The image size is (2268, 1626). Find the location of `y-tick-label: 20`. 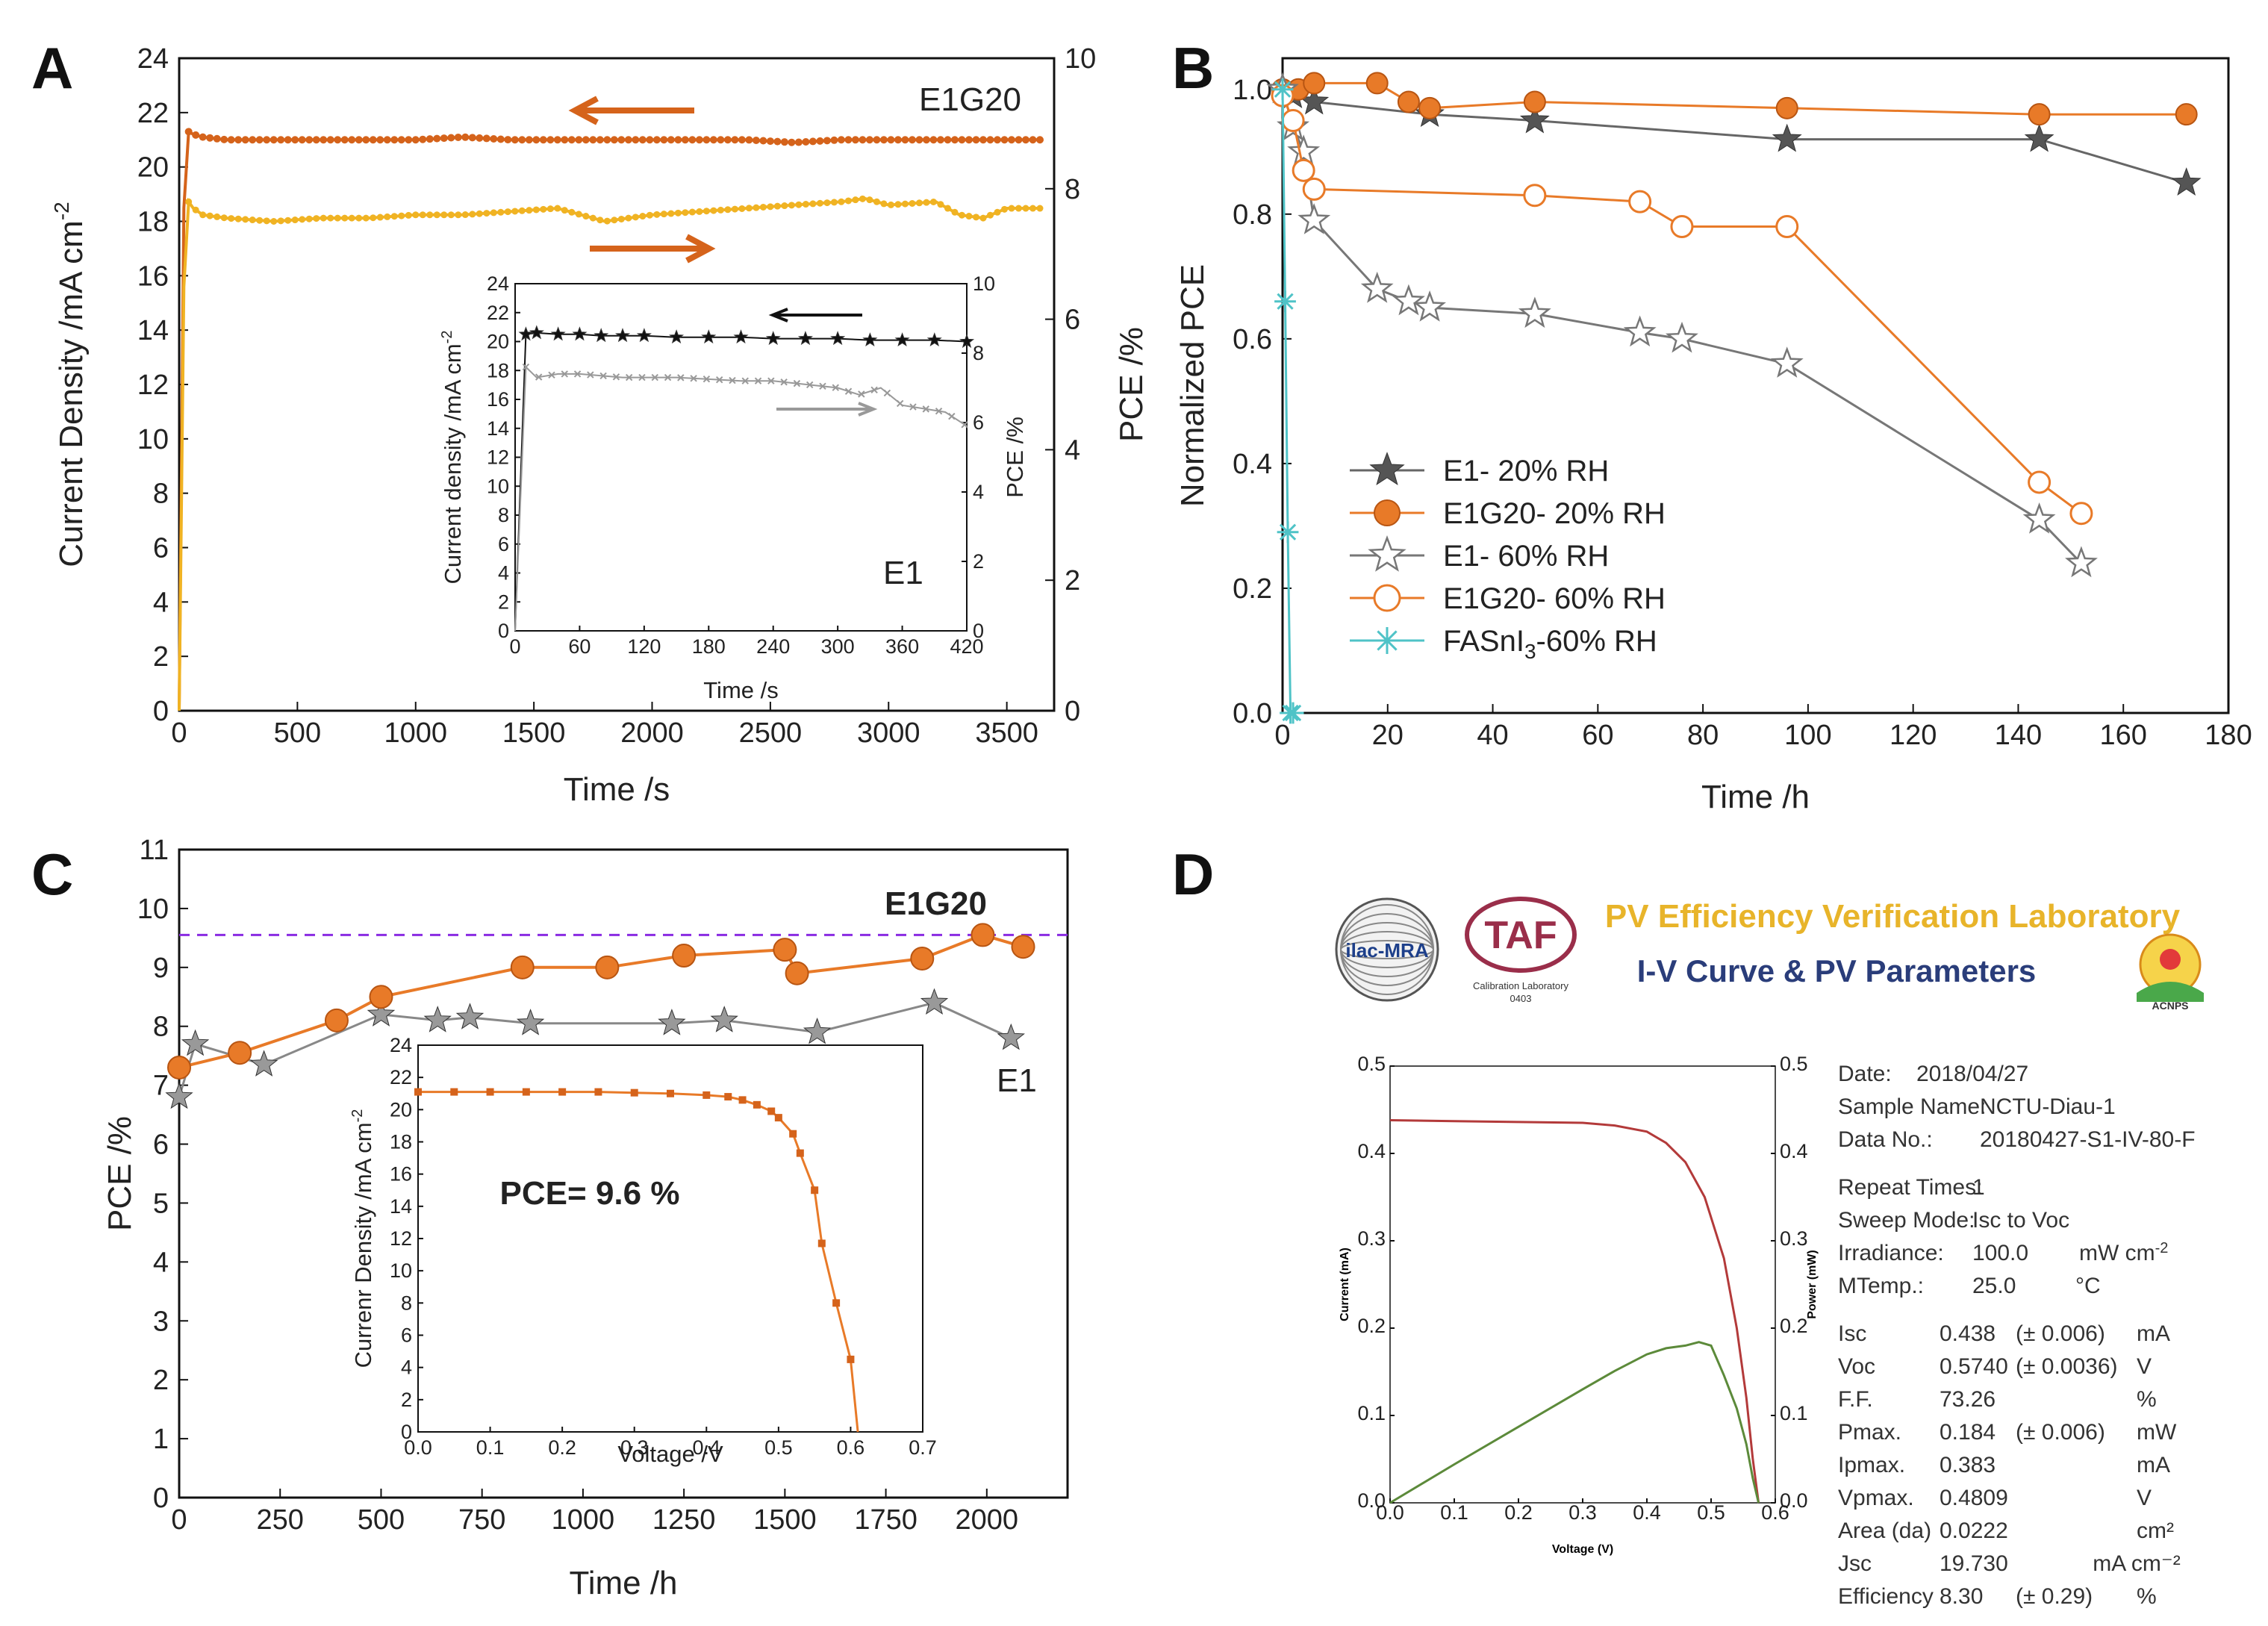

y-tick-label: 20 is located at coordinates (401, 1109).